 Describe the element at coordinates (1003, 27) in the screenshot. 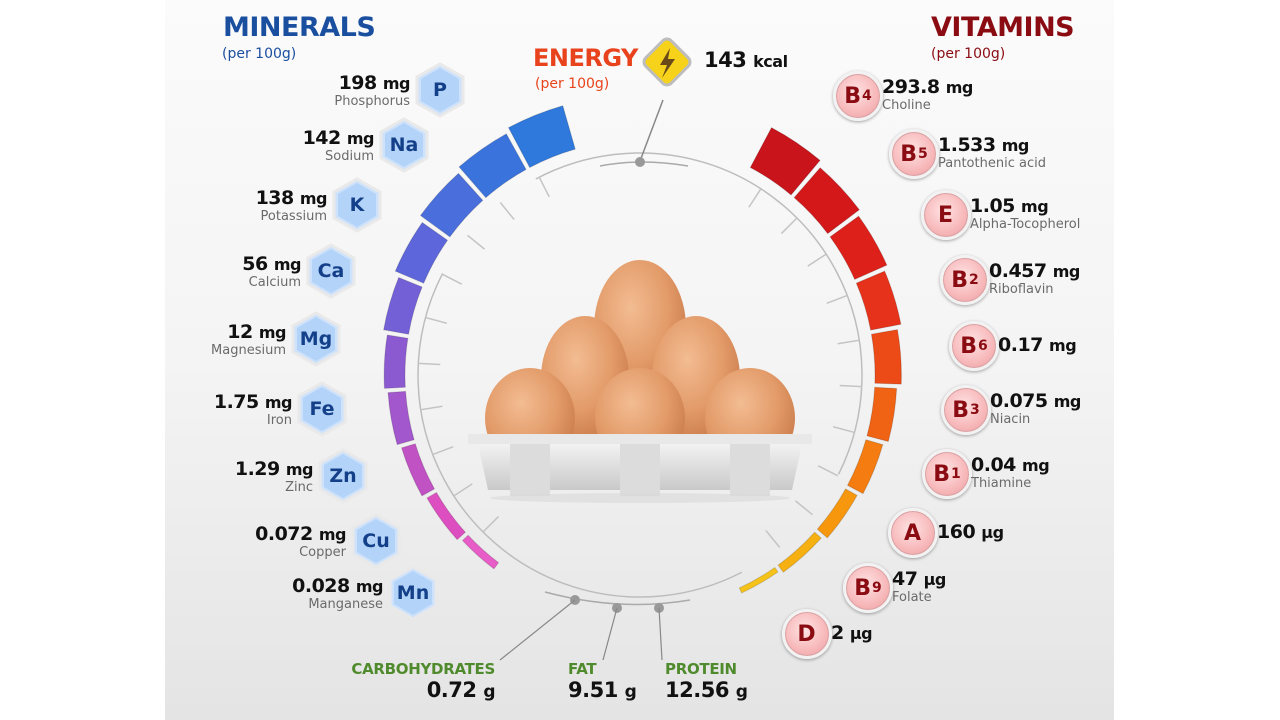

I see `vitamins-title: VITAMINS` at that location.